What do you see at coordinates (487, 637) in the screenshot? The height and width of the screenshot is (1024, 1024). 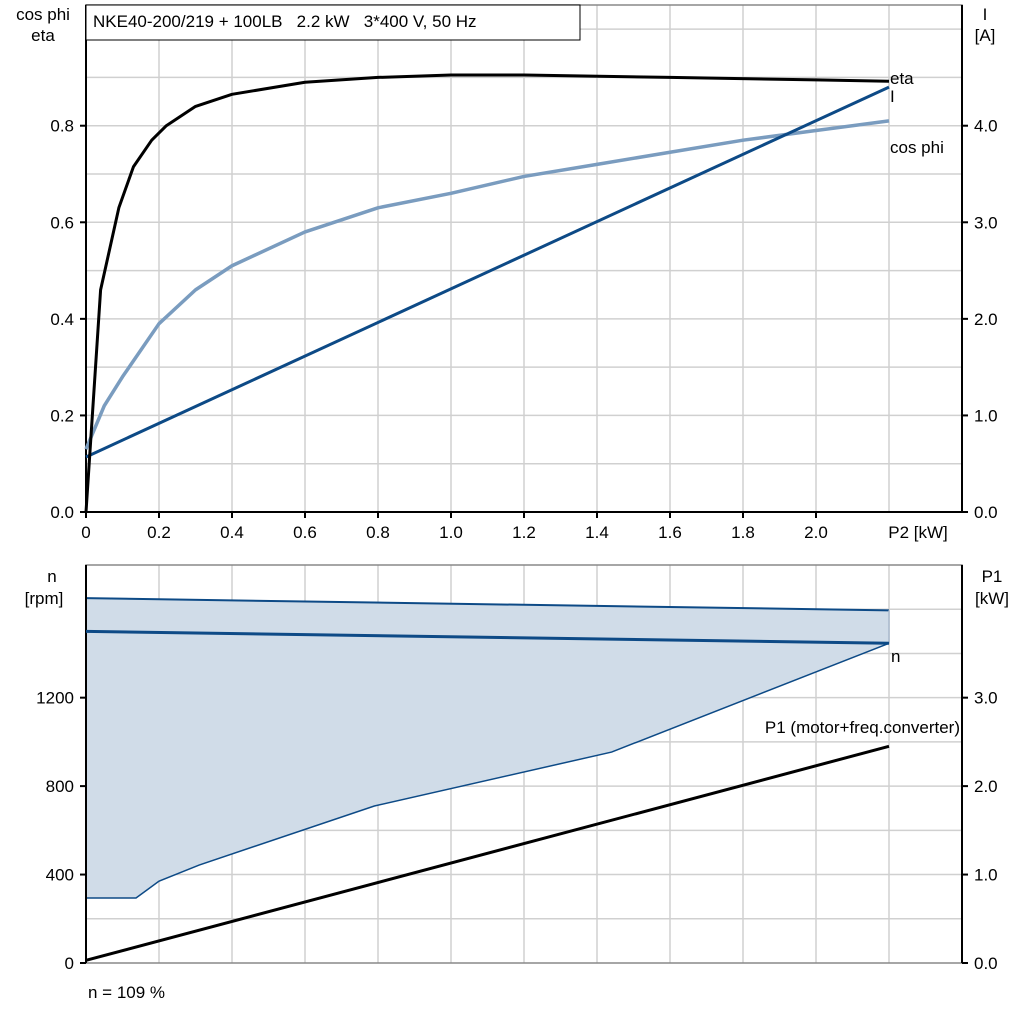 I see `series-speed` at bounding box center [487, 637].